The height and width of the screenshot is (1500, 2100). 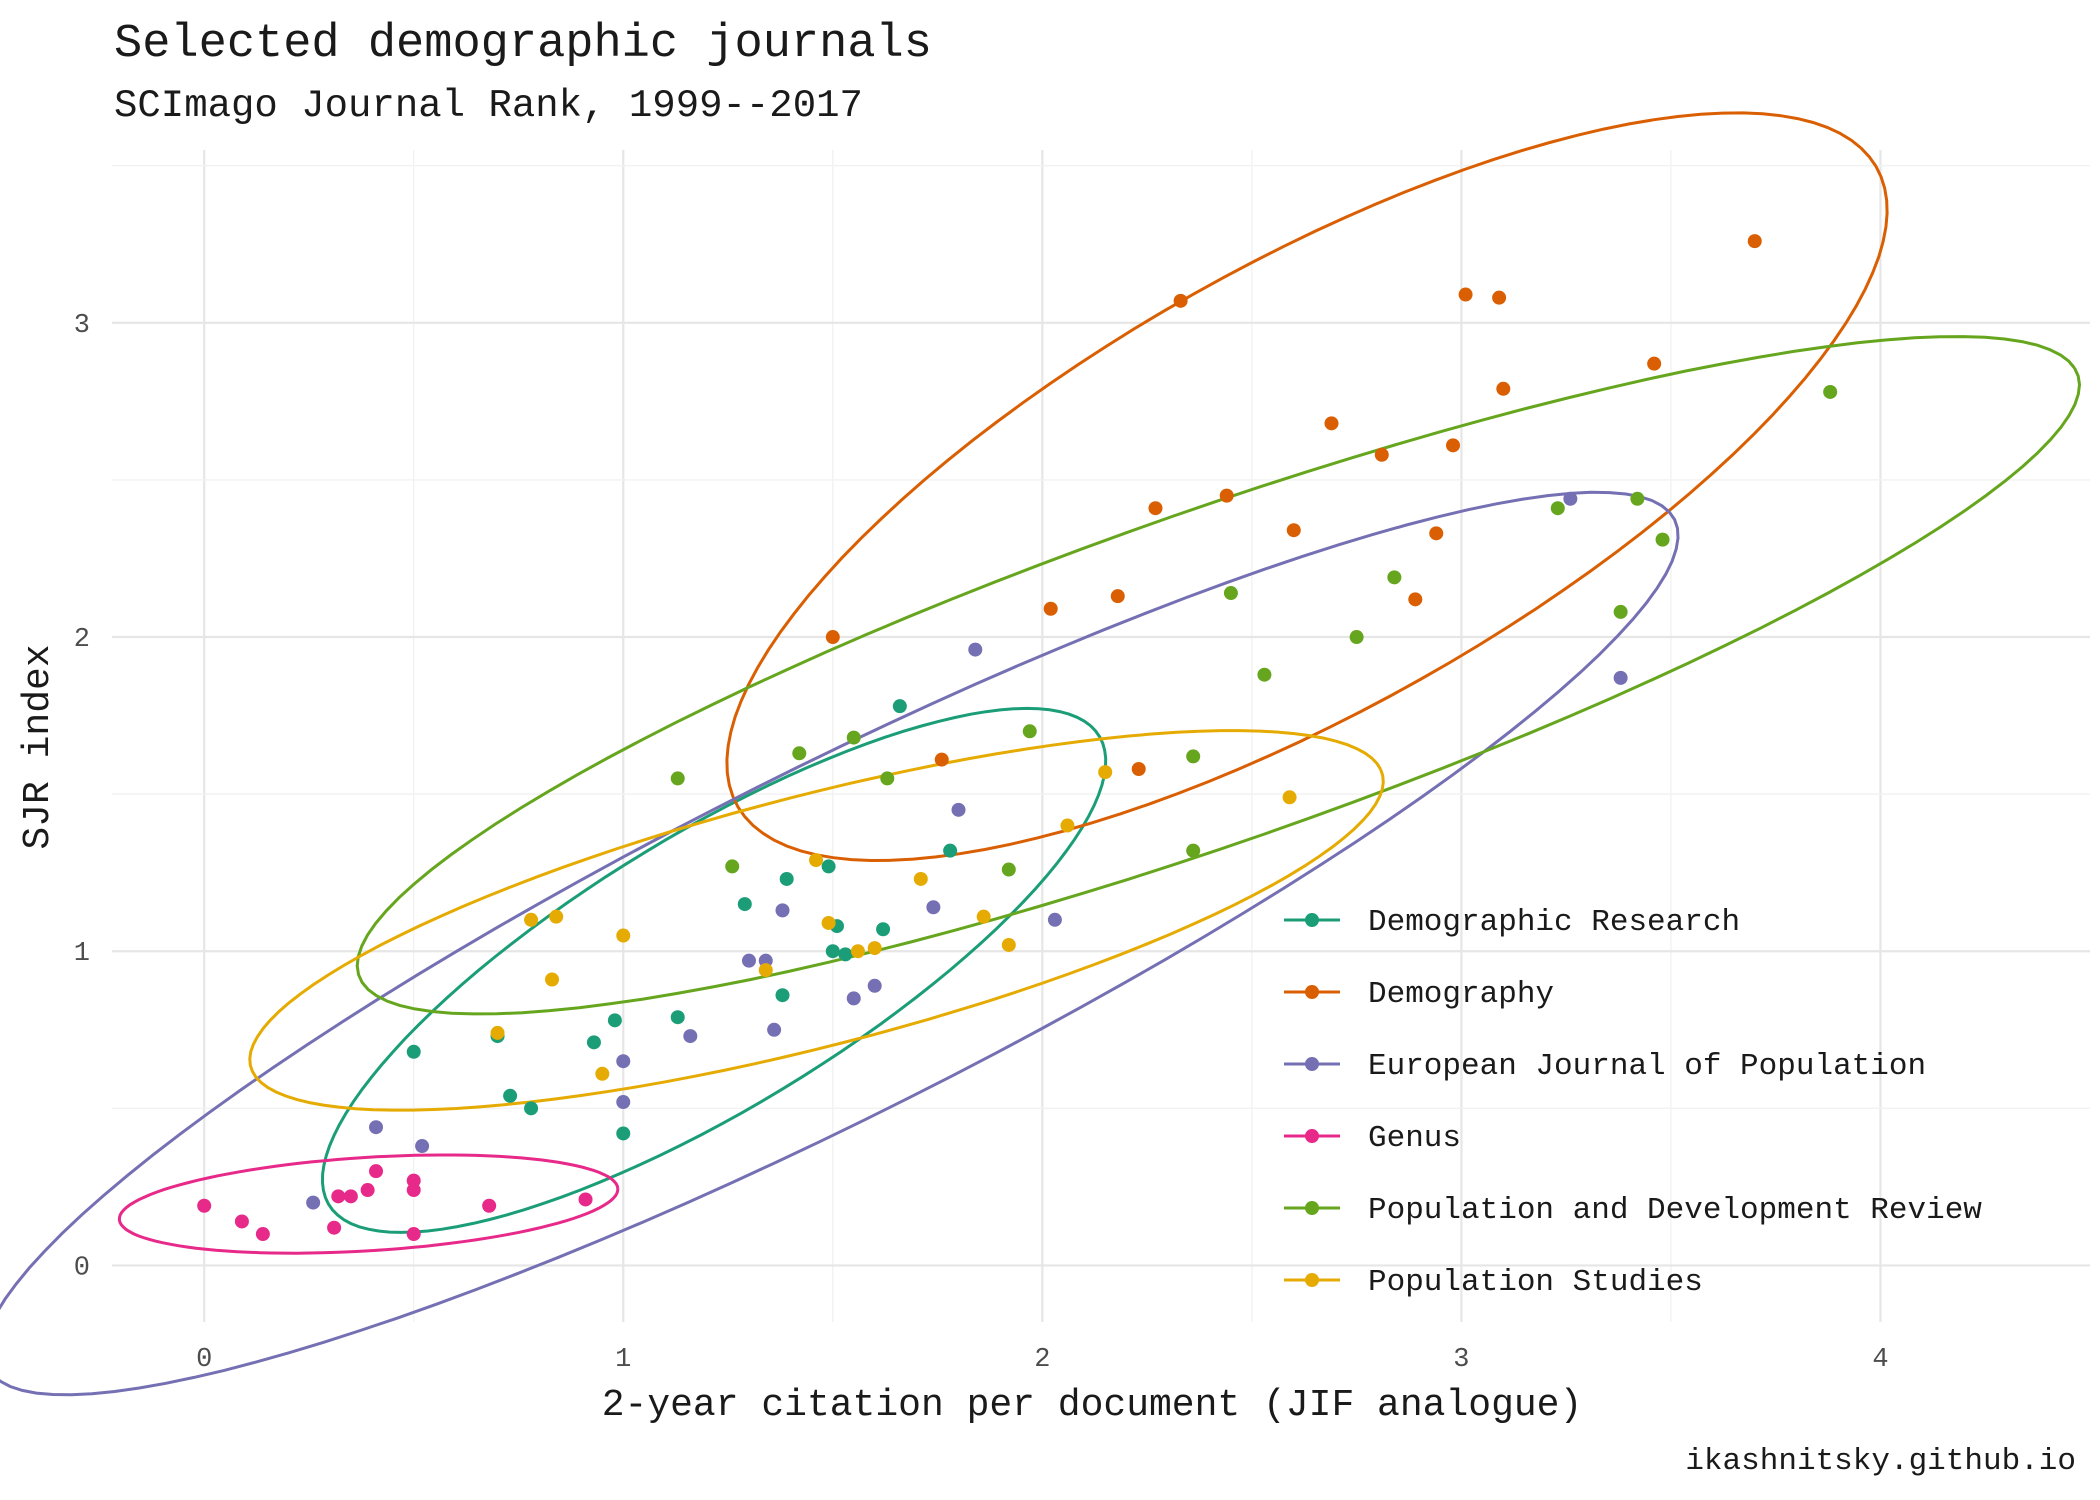 What do you see at coordinates (82, 954) in the screenshot?
I see `y-tick-label: 1` at bounding box center [82, 954].